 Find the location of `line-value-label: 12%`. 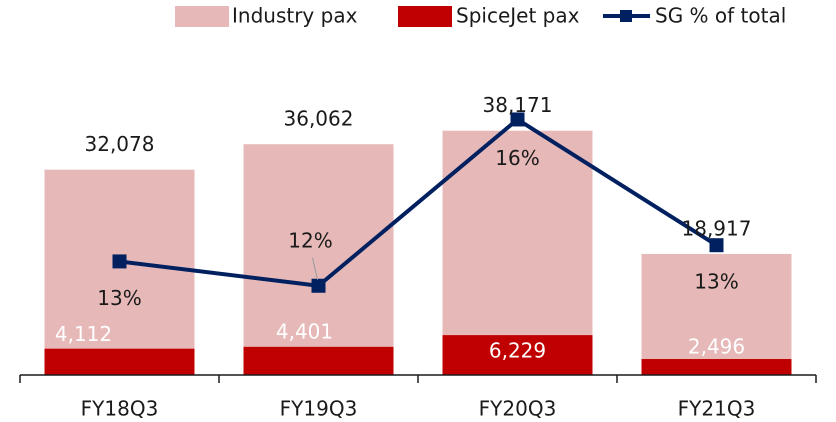

line-value-label: 12% is located at coordinates (310, 240).